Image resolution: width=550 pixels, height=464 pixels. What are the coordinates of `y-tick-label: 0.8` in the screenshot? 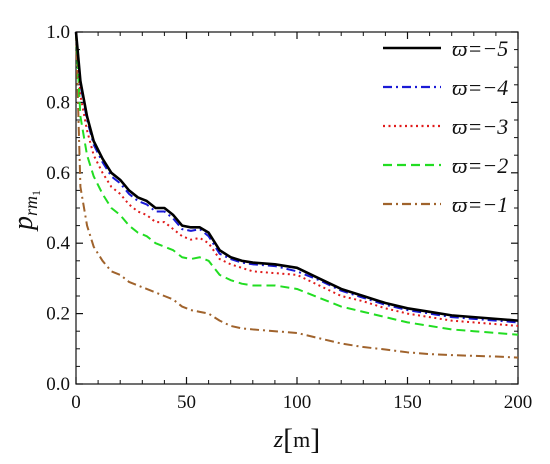 It's located at (58, 102).